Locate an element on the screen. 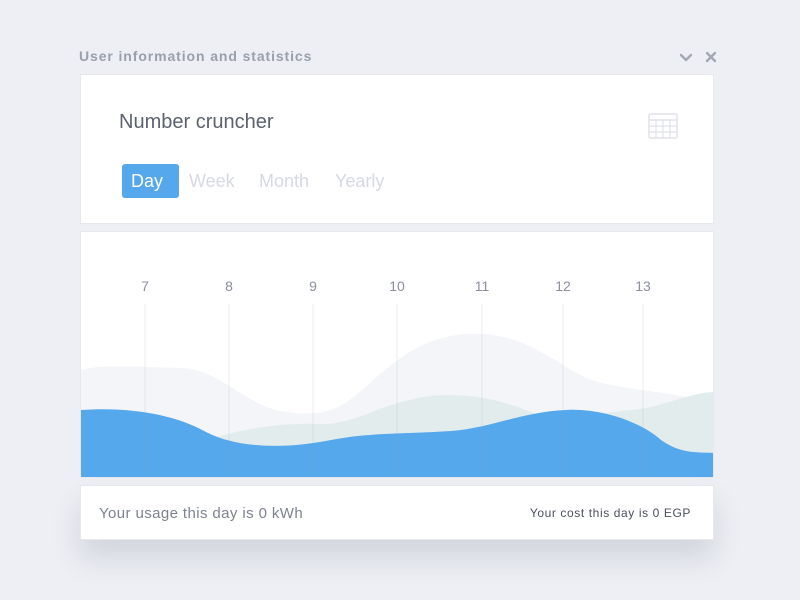 Image resolution: width=800 pixels, height=600 pixels. widget-title: User information and statistics is located at coordinates (196, 56).